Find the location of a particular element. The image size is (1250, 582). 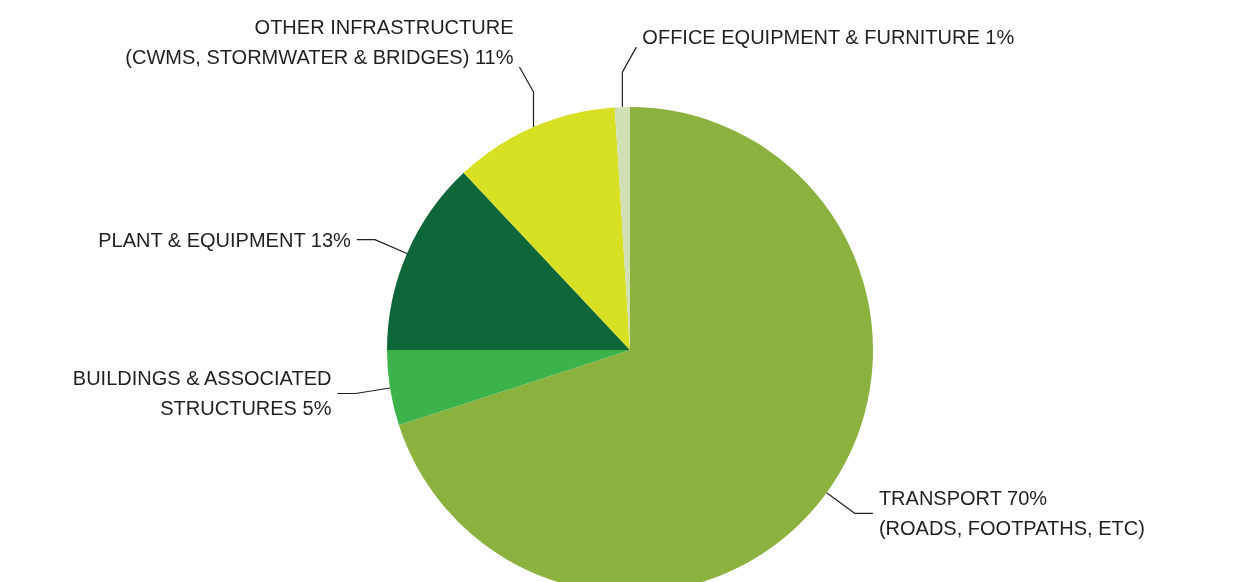

slice-label: OFFICE EQUIPMENT & FURNITURE 1% is located at coordinates (828, 37).